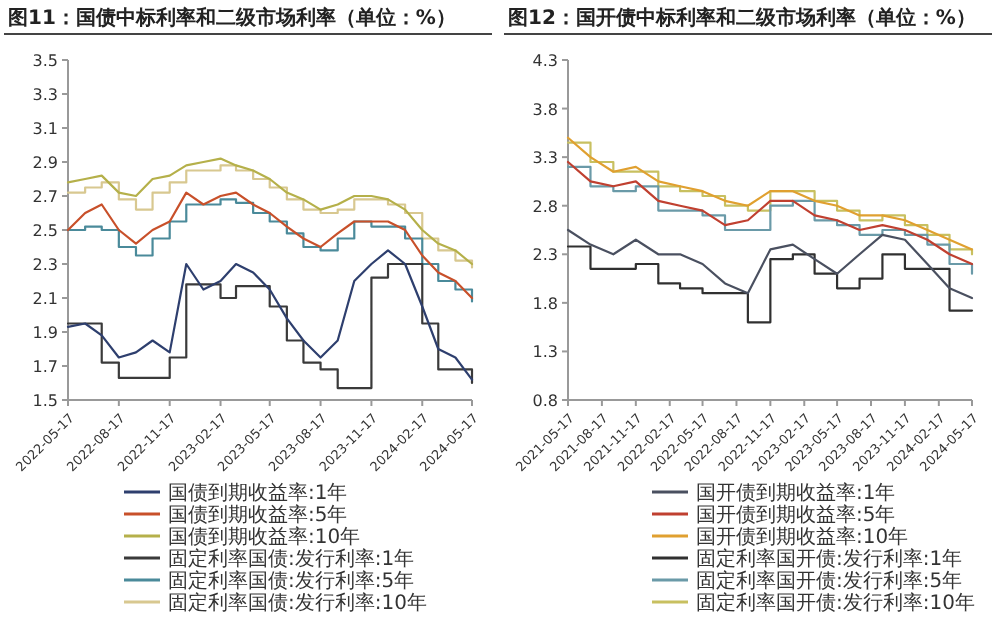 The width and height of the screenshot is (1000, 644). Describe the element at coordinates (297, 603) in the screenshot. I see `legend-label: 固定利率国债:发行利率:10年` at that location.